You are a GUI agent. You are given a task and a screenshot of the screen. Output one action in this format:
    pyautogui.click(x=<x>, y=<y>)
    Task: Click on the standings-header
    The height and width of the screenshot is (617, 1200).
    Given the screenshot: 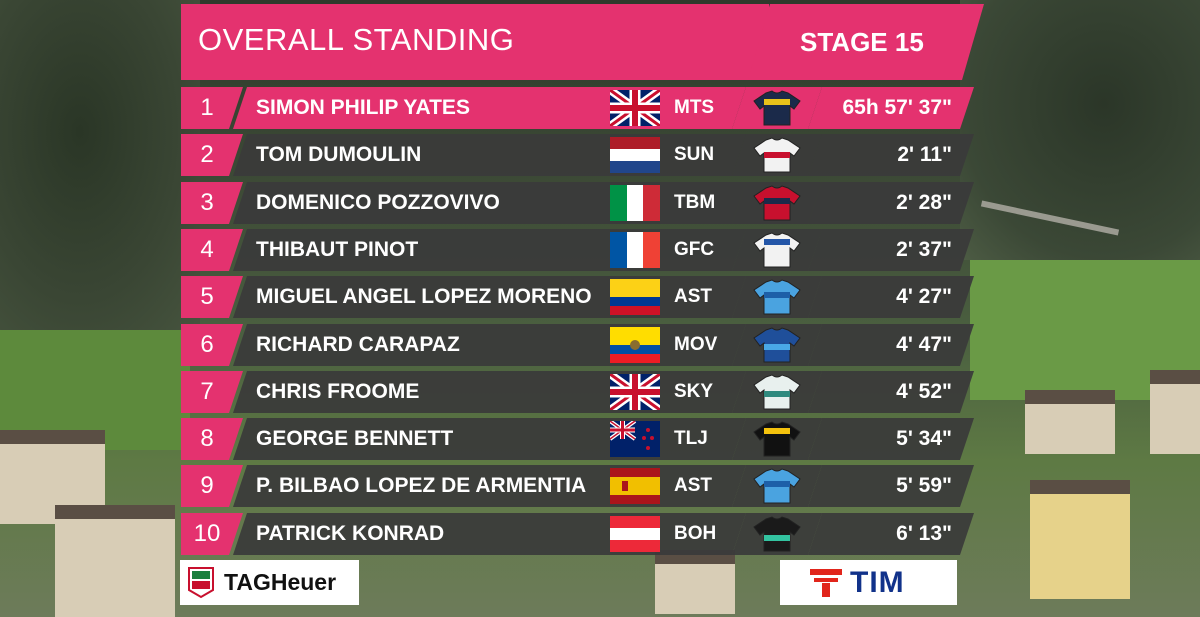 What is the action you would take?
    pyautogui.click(x=475, y=42)
    